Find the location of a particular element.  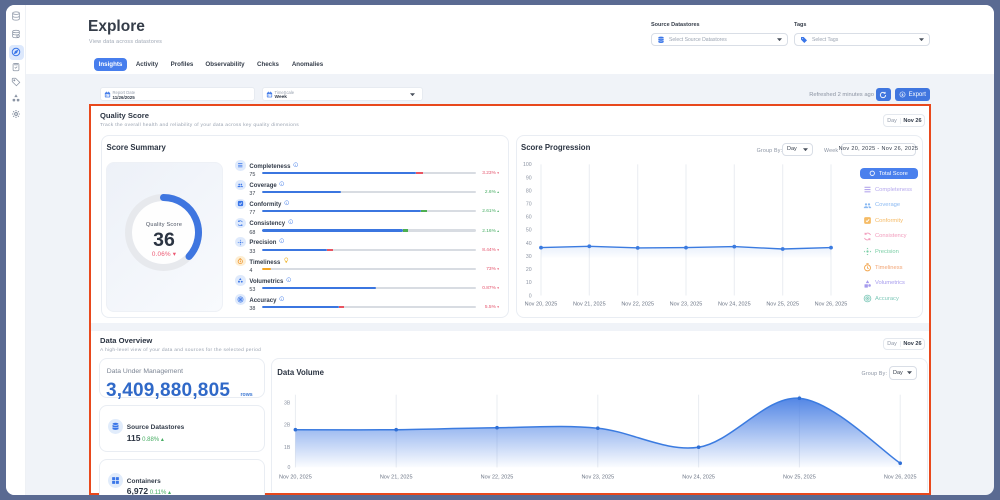

svg-text: 90 is located at coordinates (529, 178).